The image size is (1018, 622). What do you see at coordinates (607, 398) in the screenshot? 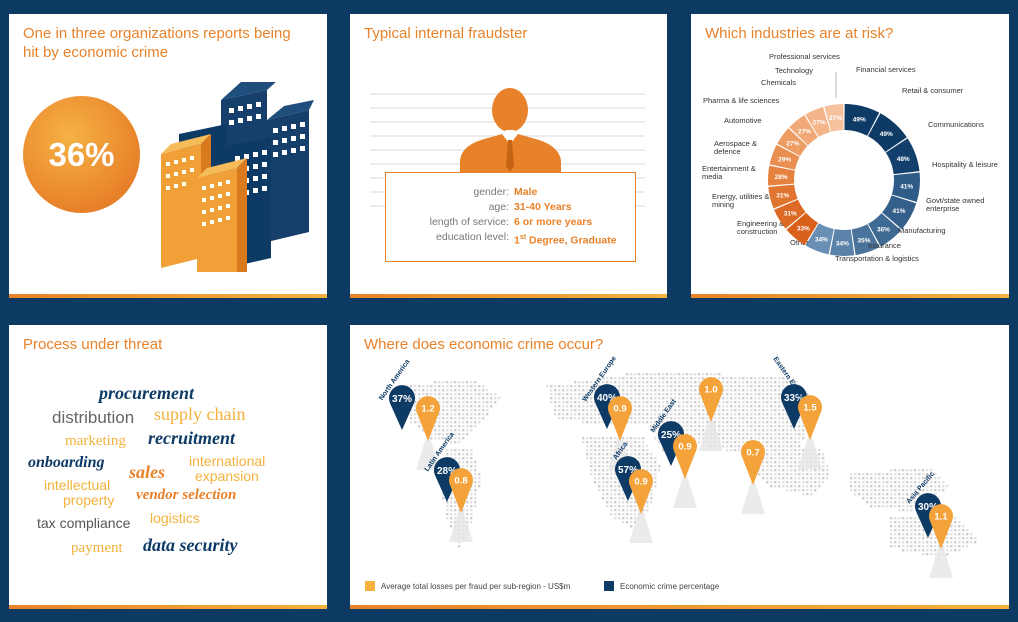
I see `crime-percent-label: 40%` at bounding box center [607, 398].